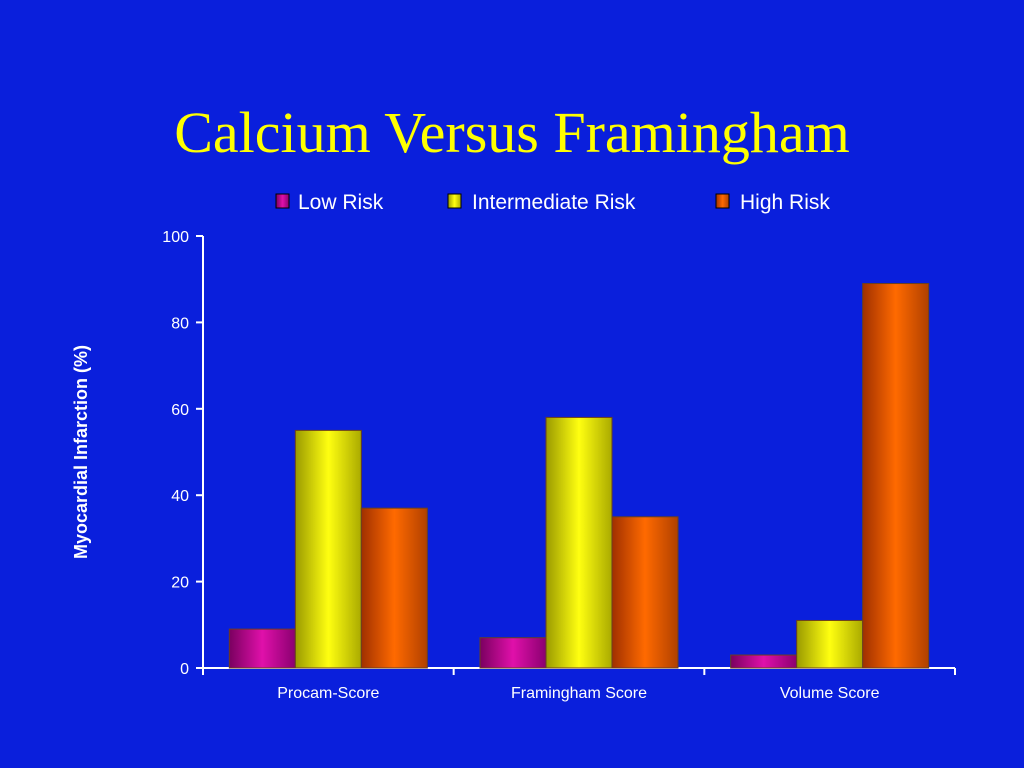 The width and height of the screenshot is (1024, 768). What do you see at coordinates (183, 453) in the screenshot?
I see `y-axis: 0 20 40 60 80 100` at bounding box center [183, 453].